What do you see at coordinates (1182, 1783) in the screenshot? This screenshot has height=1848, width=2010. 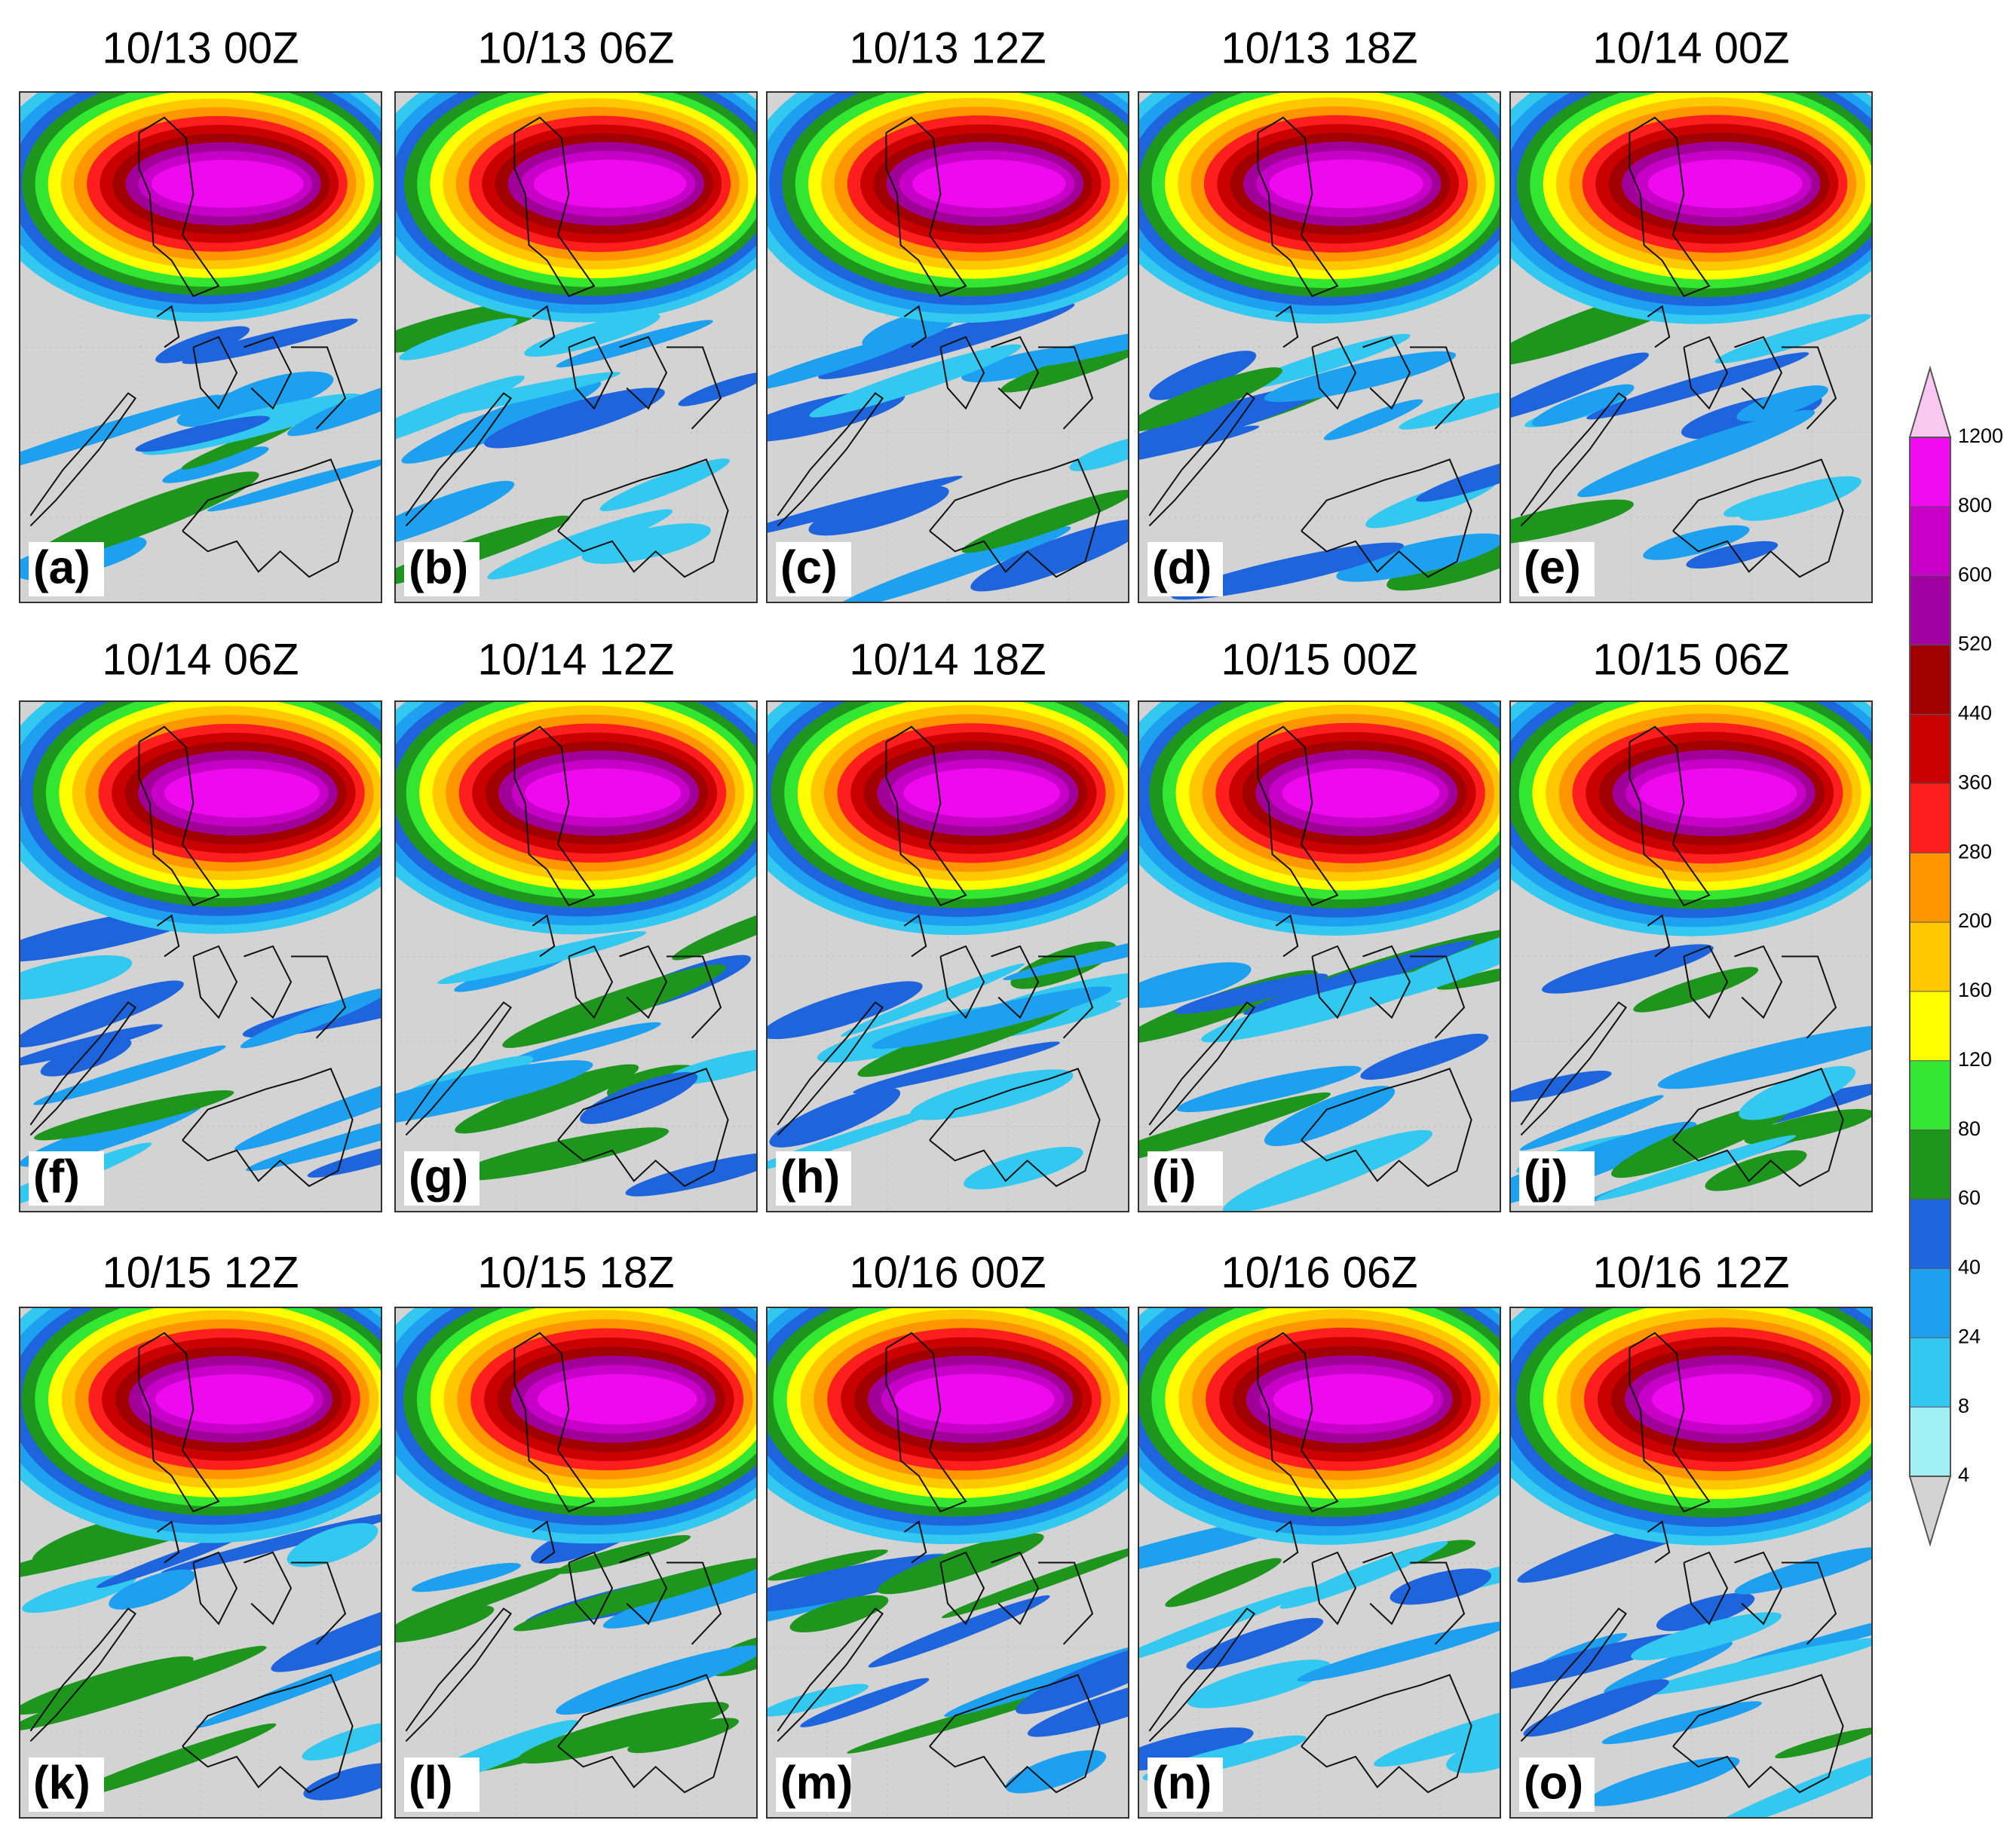 I see `panel-label: (n)` at bounding box center [1182, 1783].